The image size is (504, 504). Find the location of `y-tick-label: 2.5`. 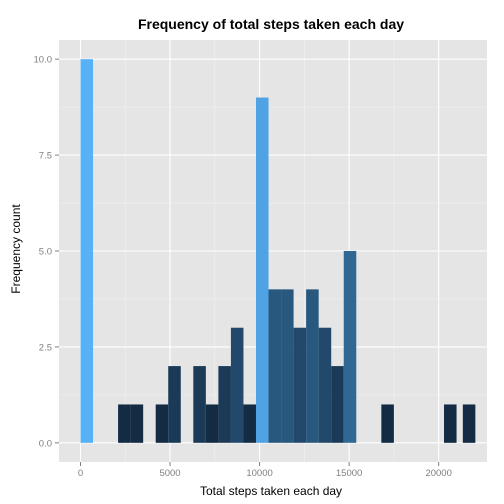

y-tick-label: 2.5 is located at coordinates (45, 347).